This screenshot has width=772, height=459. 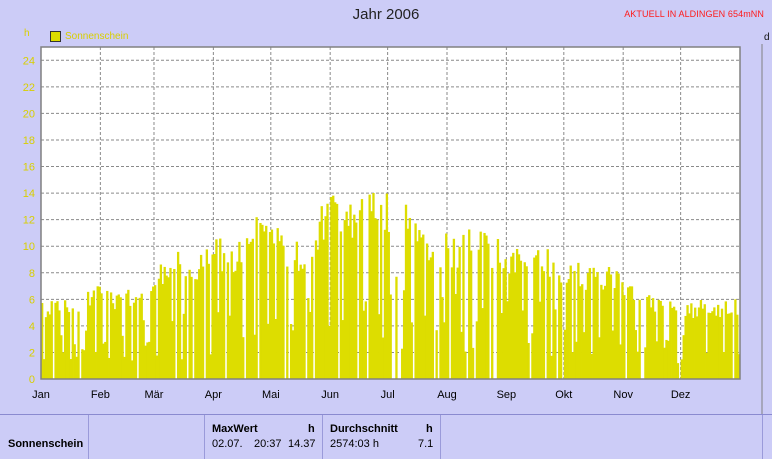 What do you see at coordinates (227, 444) in the screenshot?
I see `max-date: 02.07.` at bounding box center [227, 444].